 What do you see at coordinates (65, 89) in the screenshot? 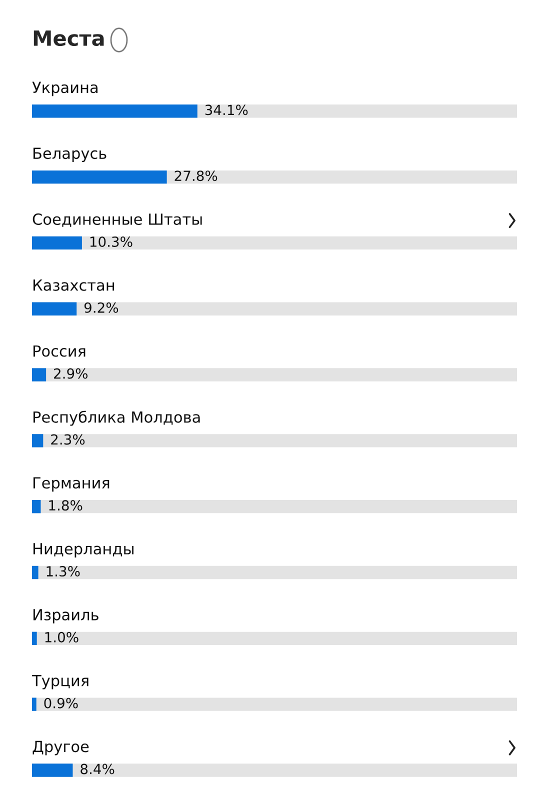
I see `y-tick-label: Украина` at bounding box center [65, 89].